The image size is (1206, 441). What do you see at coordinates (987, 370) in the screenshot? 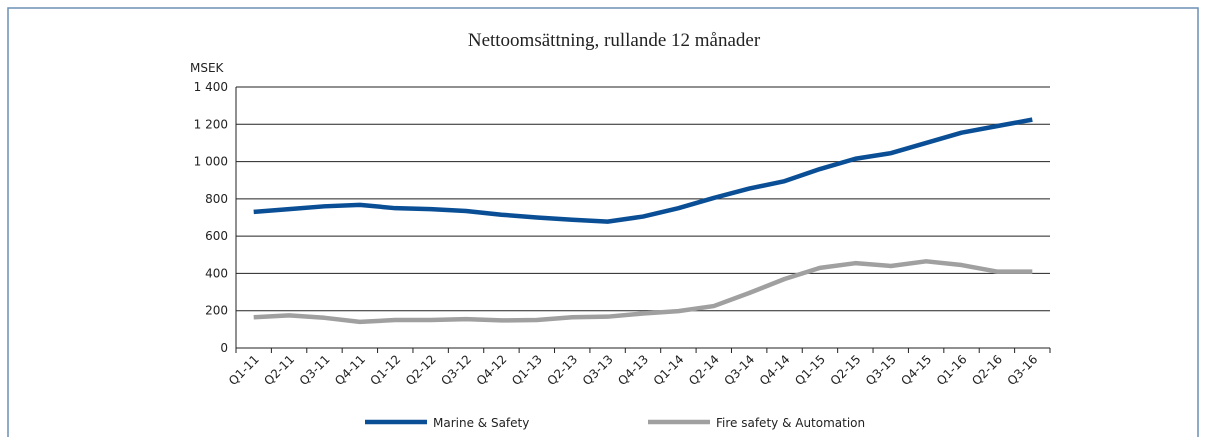
I see `x-tick-label: Q2-16` at bounding box center [987, 370].